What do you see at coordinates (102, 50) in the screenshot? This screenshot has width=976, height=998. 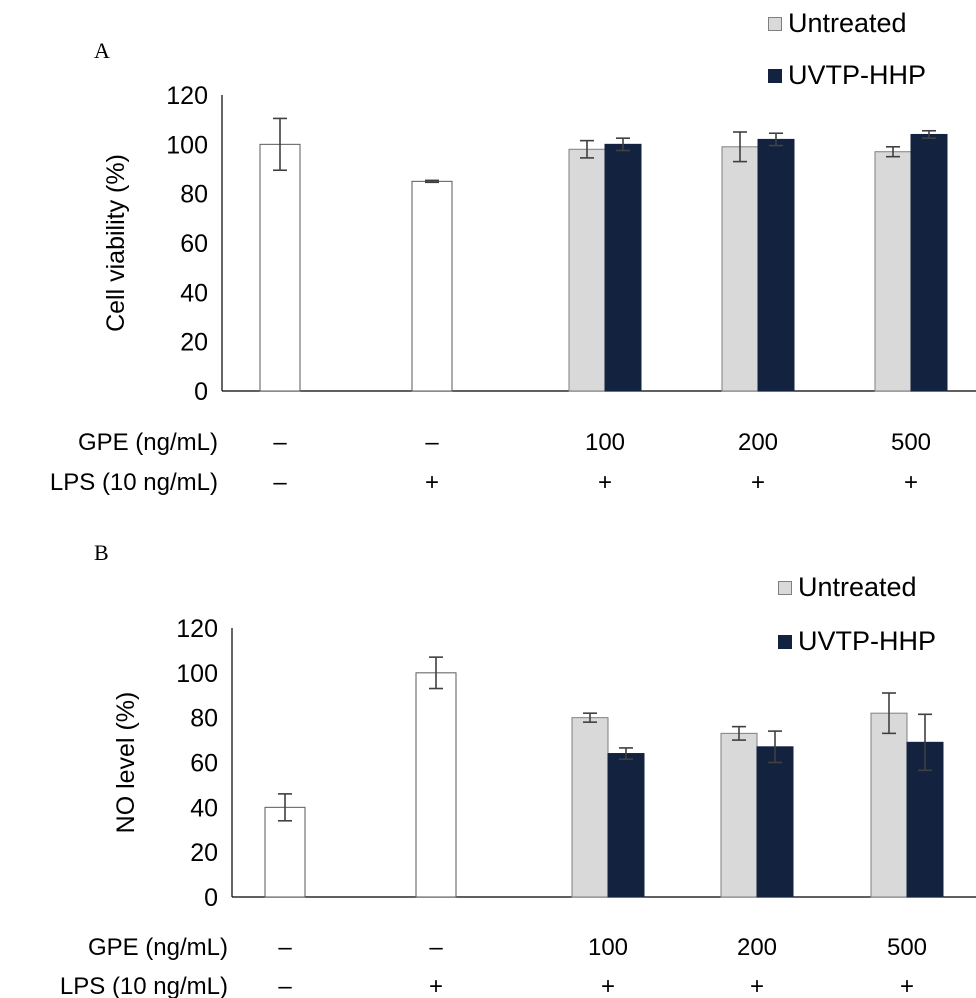 I see `panel-letter: A` at bounding box center [102, 50].